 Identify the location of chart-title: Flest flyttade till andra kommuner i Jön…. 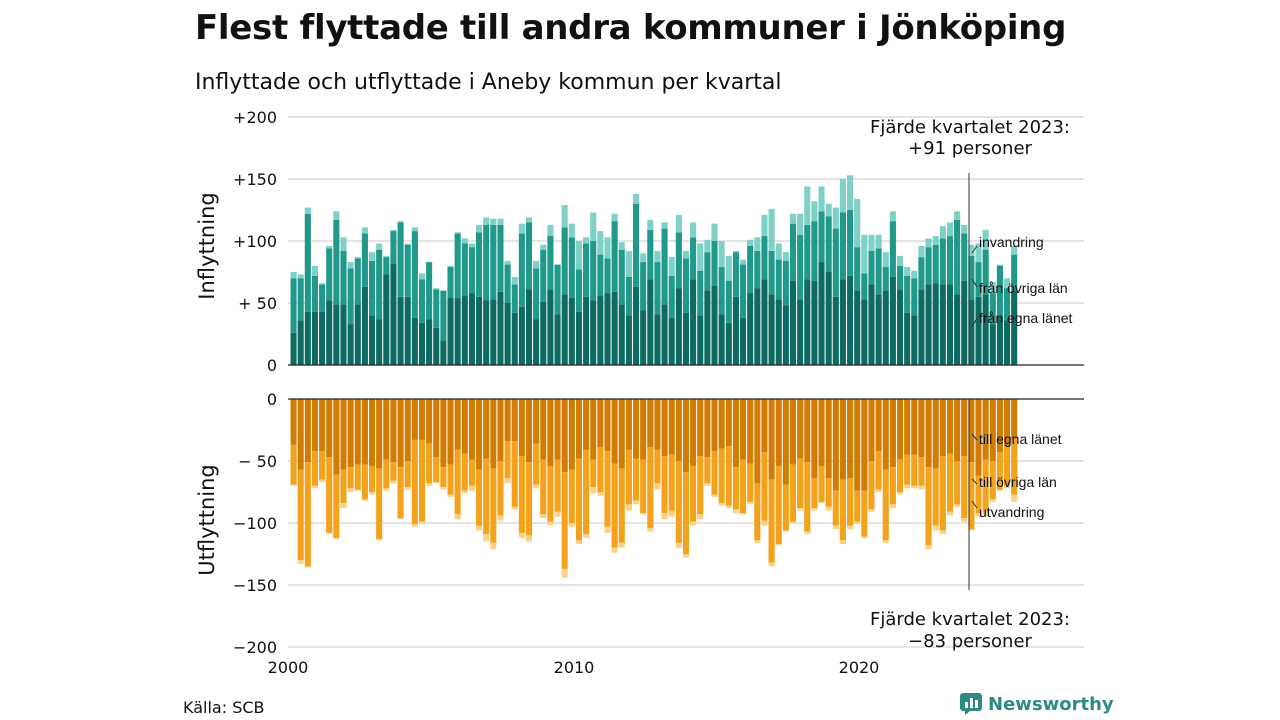
(631, 28).